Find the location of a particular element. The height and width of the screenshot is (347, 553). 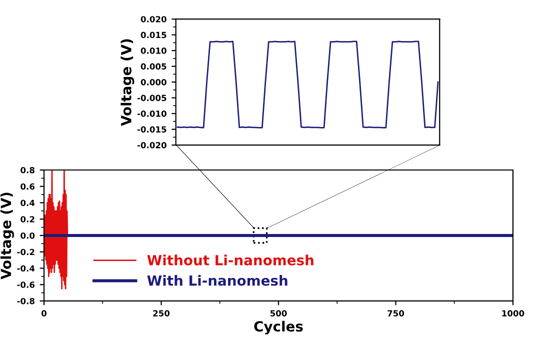

y-tick-label: -0.020 is located at coordinates (151, 145).